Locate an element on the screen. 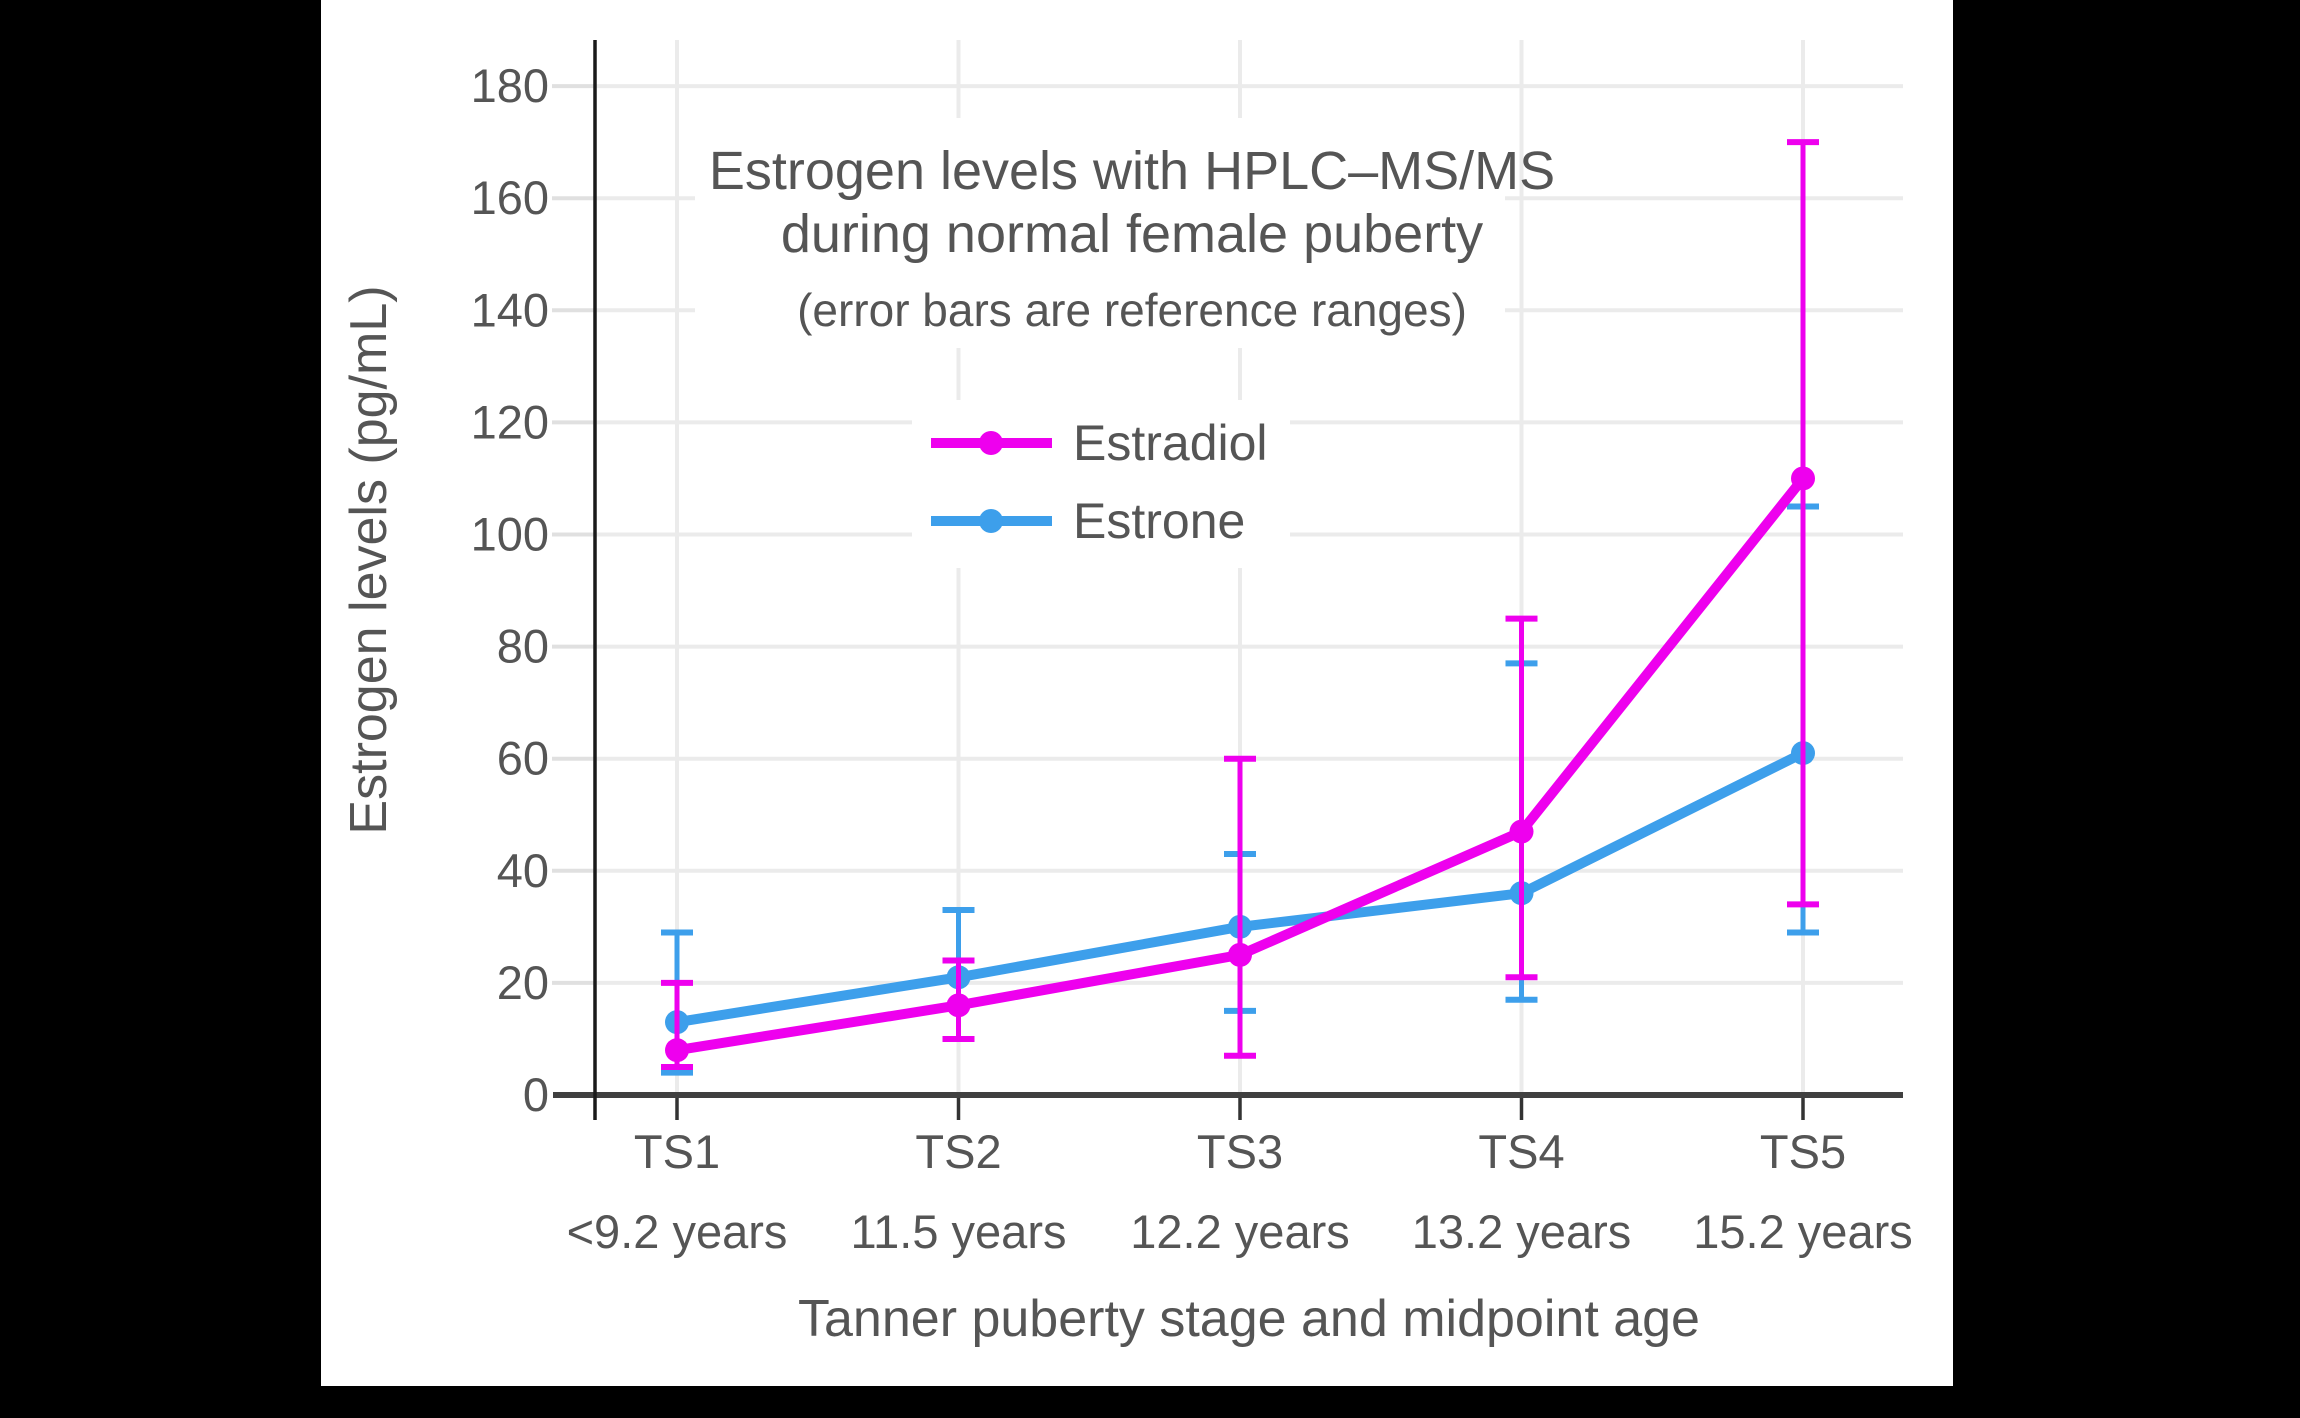 The width and height of the screenshot is (2300, 1418). chart-title-line2: during normal female puberty is located at coordinates (1132, 234).